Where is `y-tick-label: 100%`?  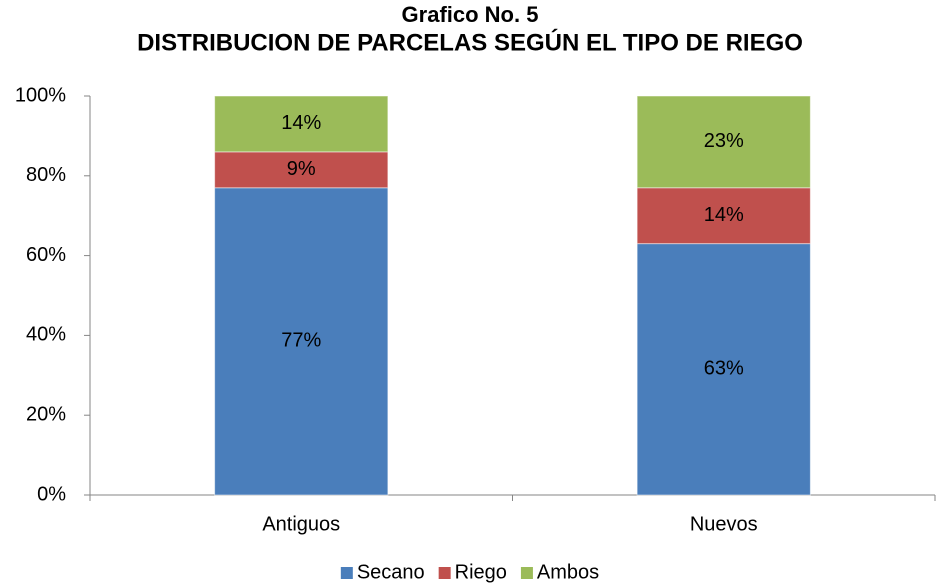
y-tick-label: 100% is located at coordinates (40, 95).